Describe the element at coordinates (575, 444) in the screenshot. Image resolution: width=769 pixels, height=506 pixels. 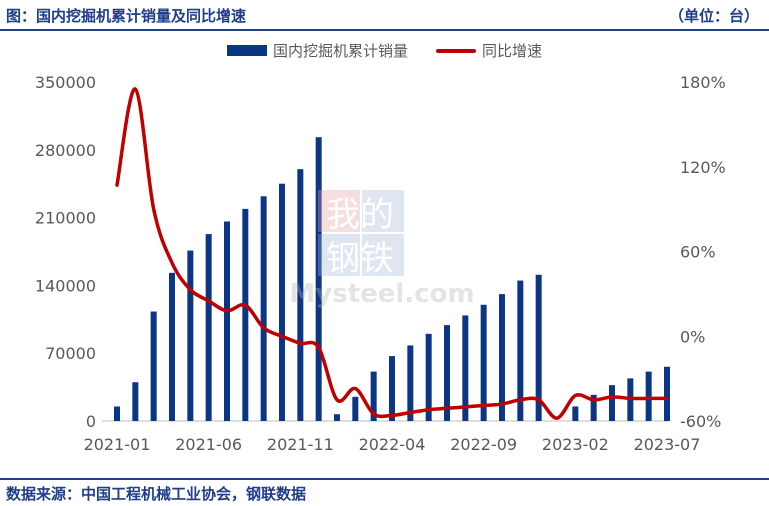
I see `x-tick-label: 2023-02` at that location.